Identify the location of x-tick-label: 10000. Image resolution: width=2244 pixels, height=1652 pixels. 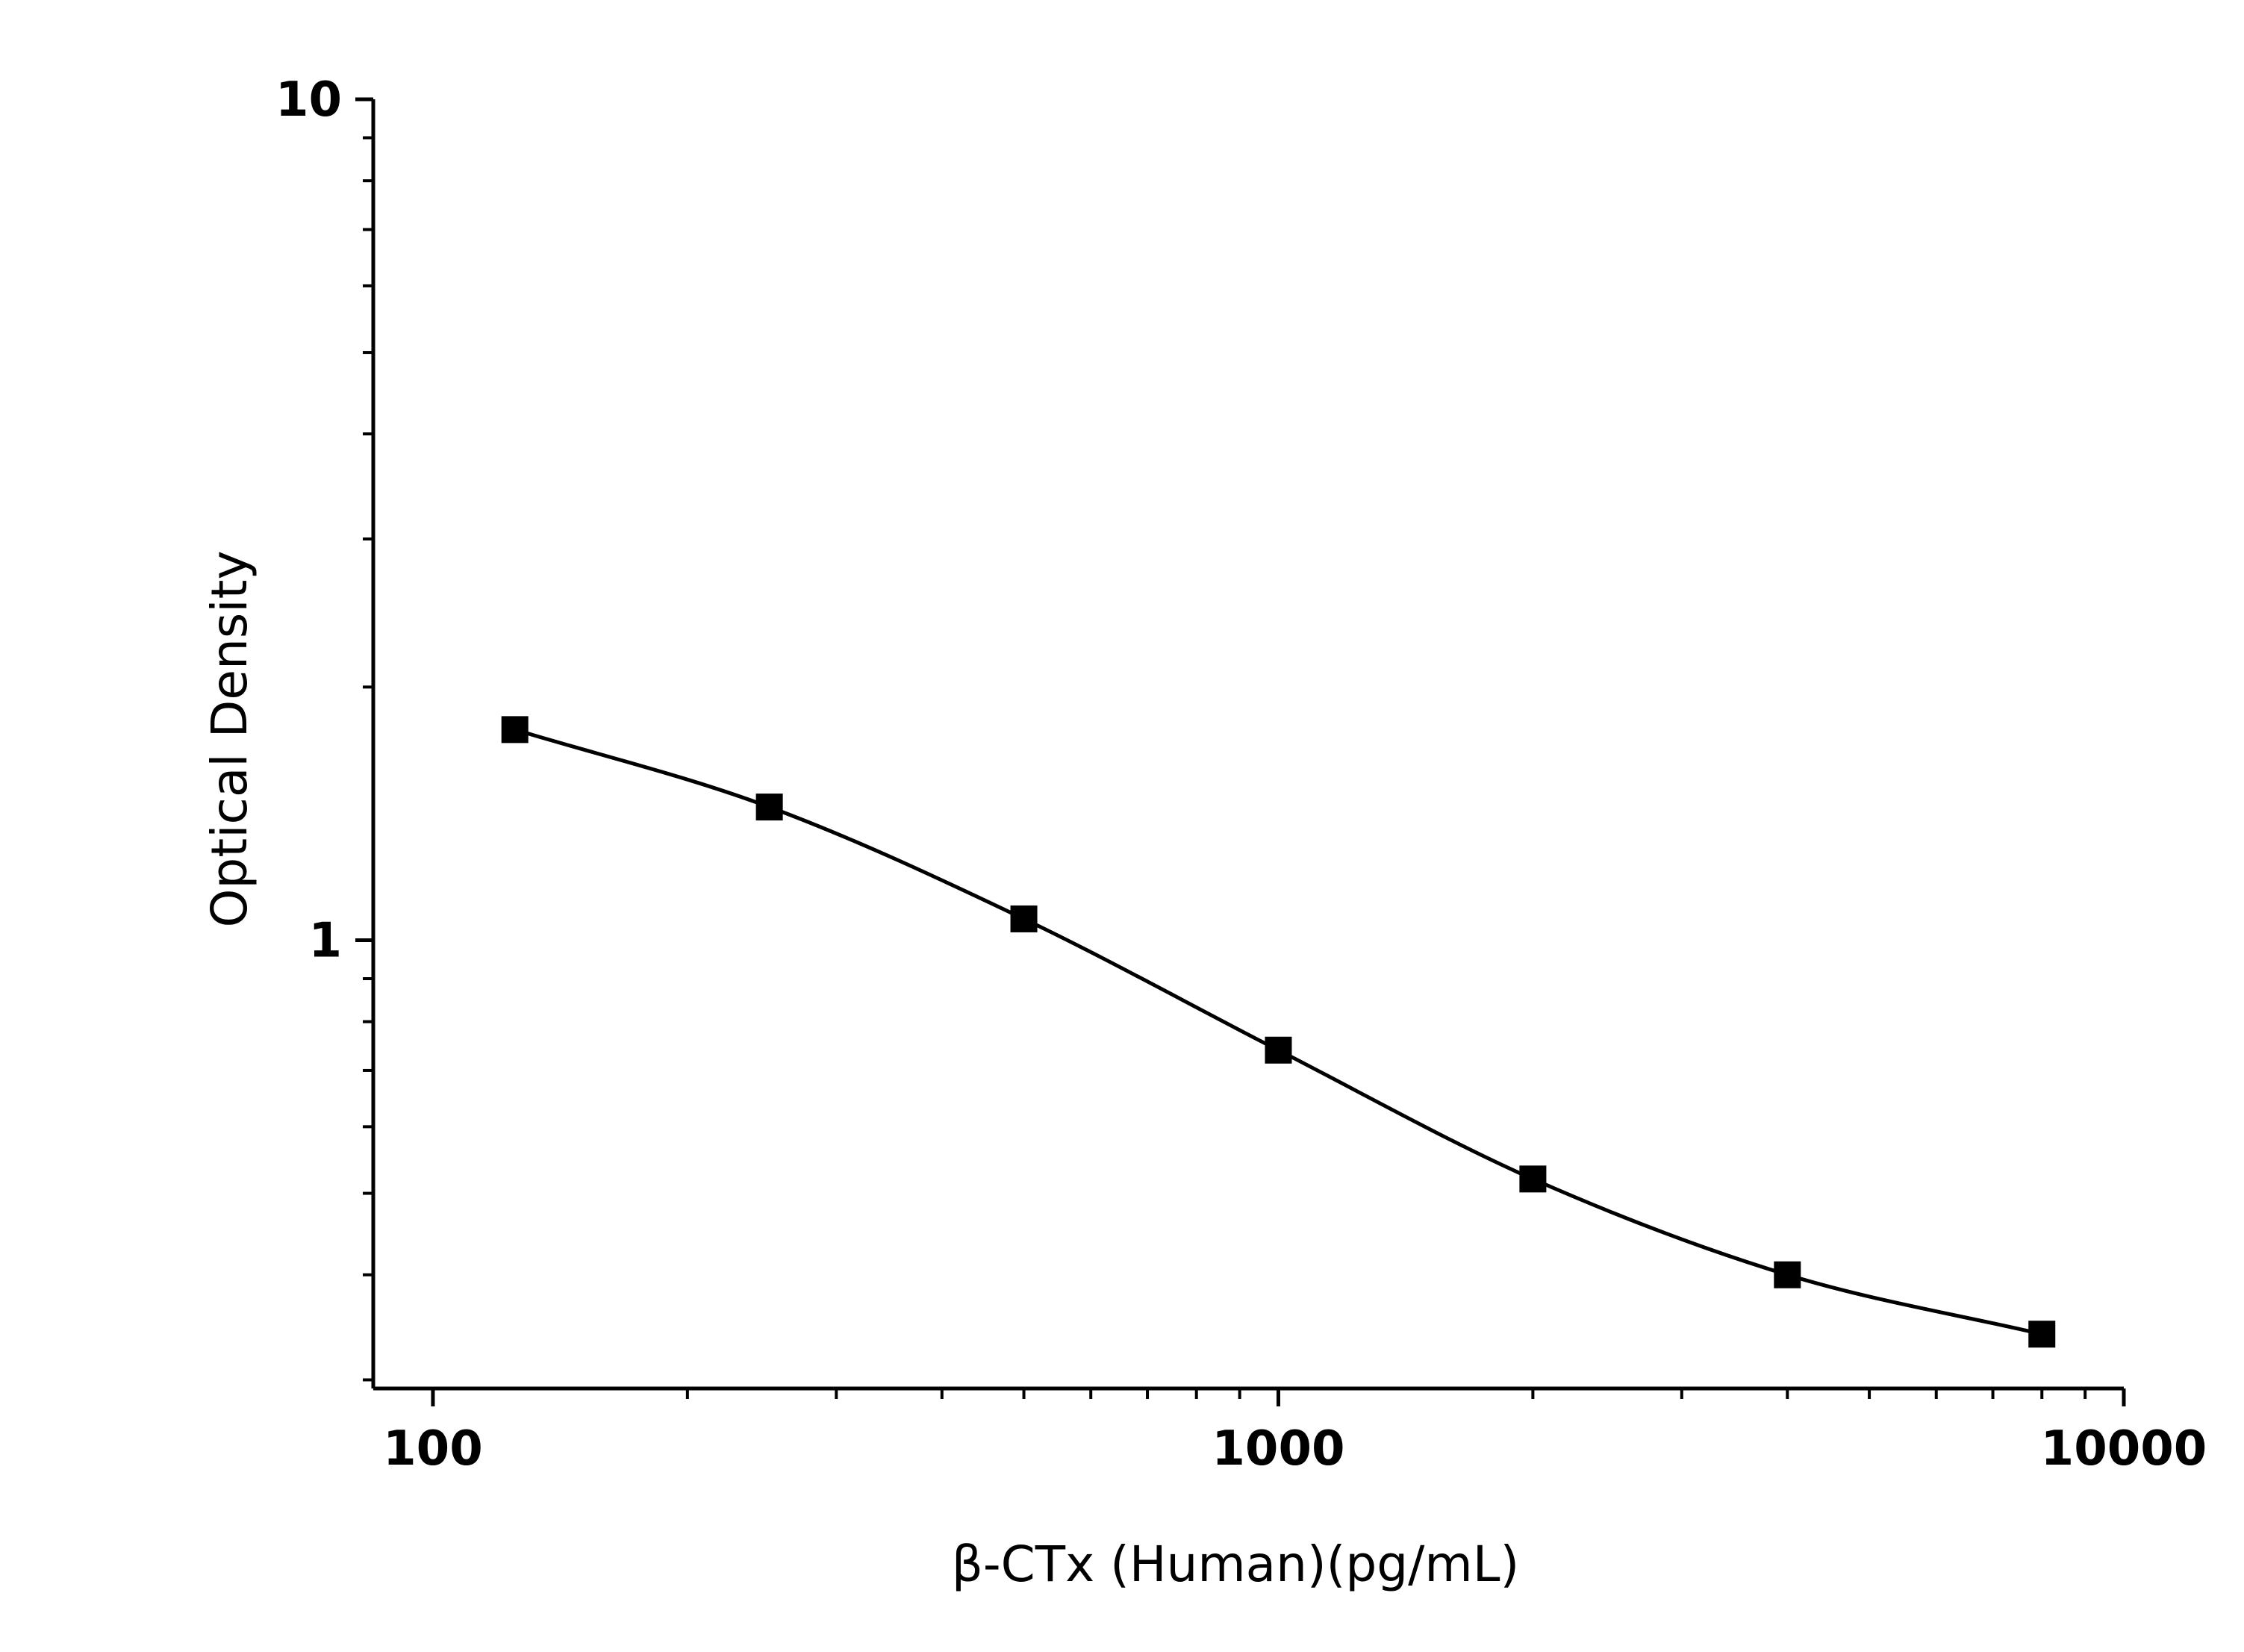
(2124, 1449).